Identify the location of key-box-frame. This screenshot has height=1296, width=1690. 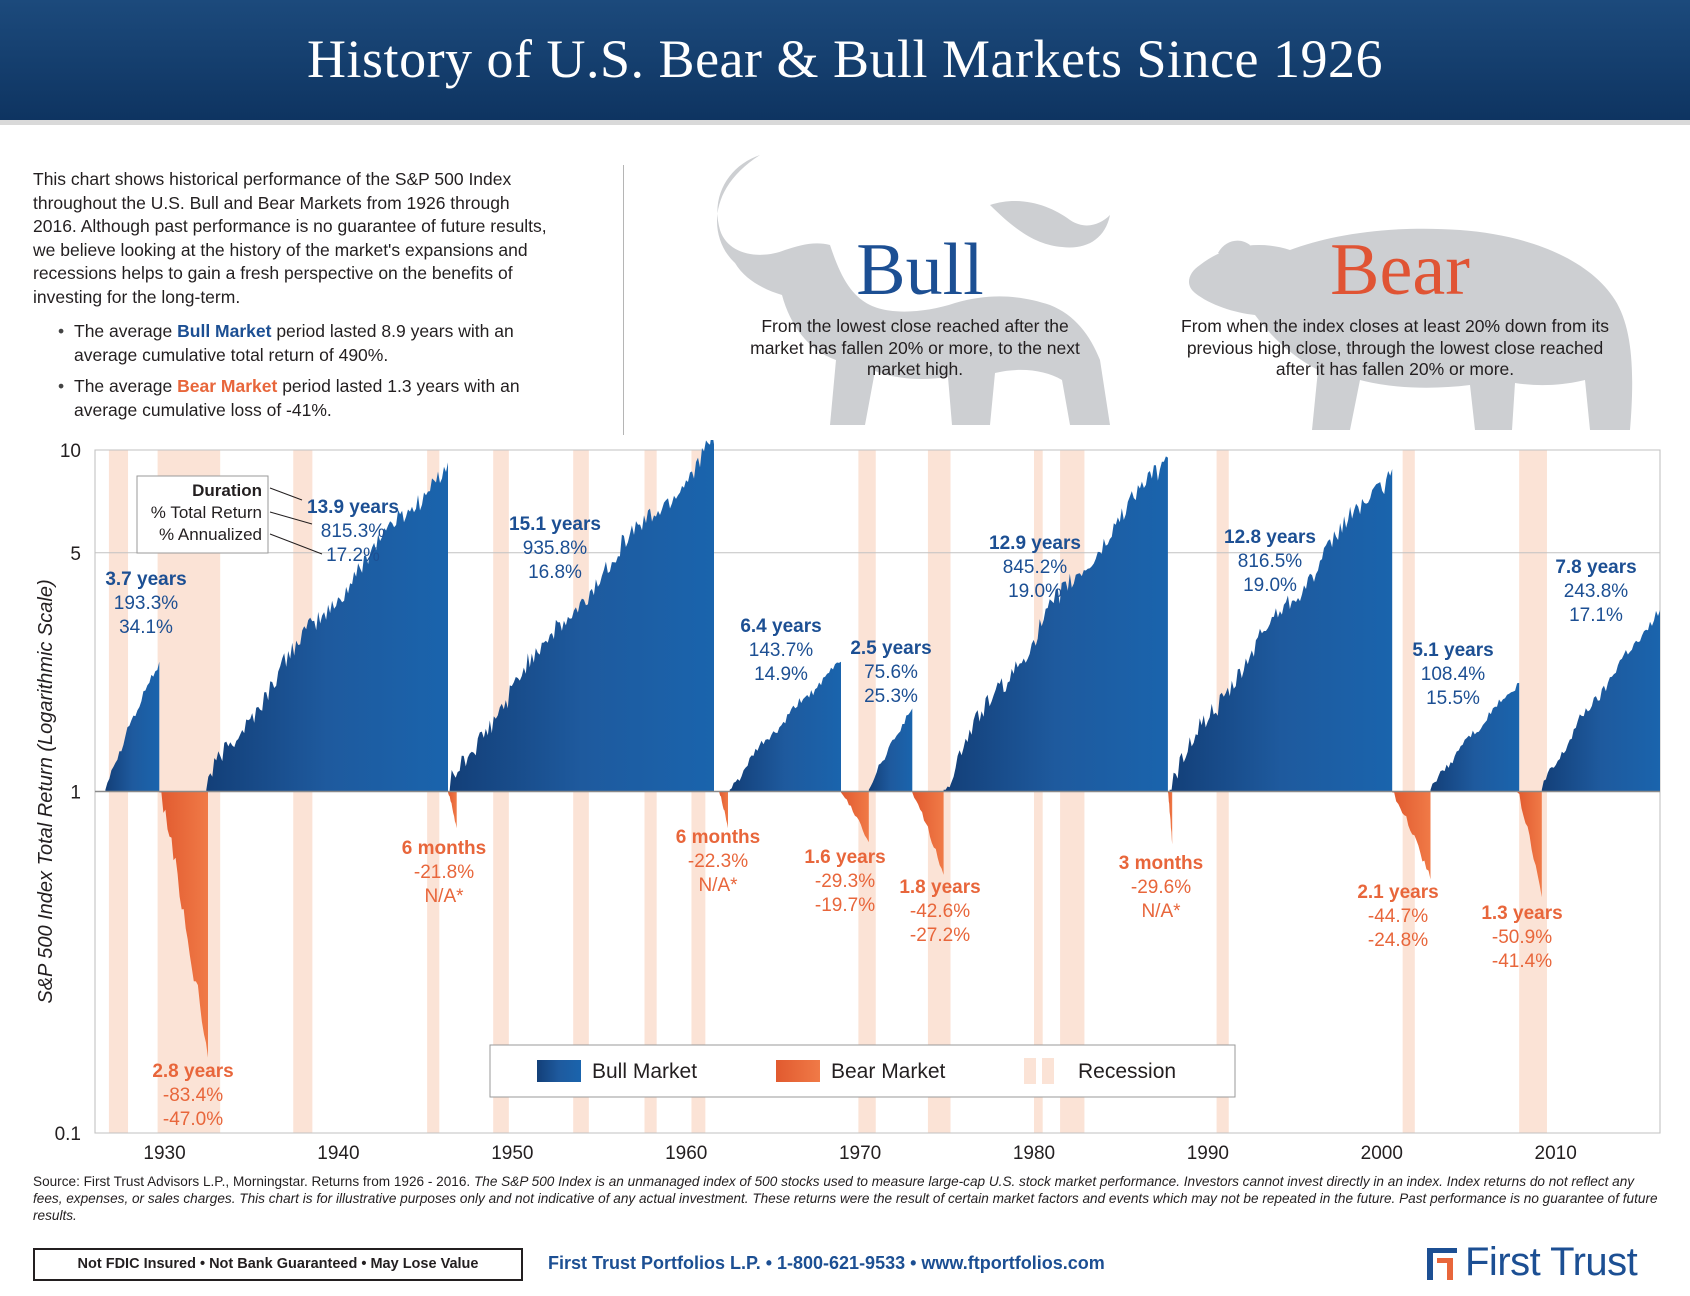
(202, 514).